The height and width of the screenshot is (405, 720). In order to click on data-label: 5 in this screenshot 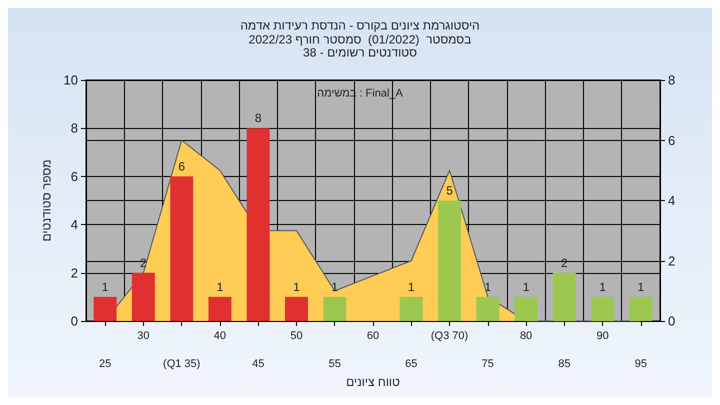, I will do `click(450, 191)`.